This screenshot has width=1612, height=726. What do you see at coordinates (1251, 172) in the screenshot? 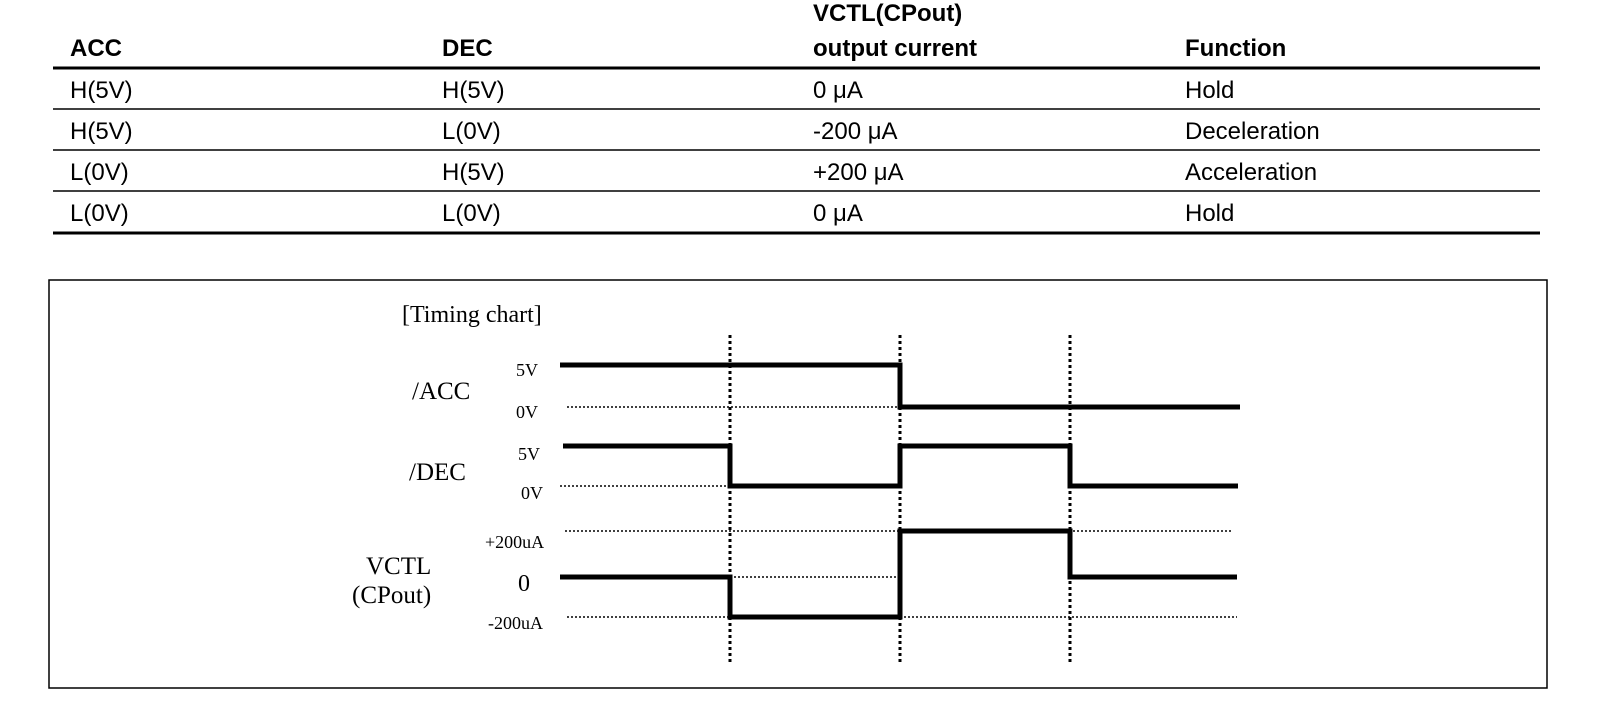
I see `table-cell: Acceleration` at bounding box center [1251, 172].